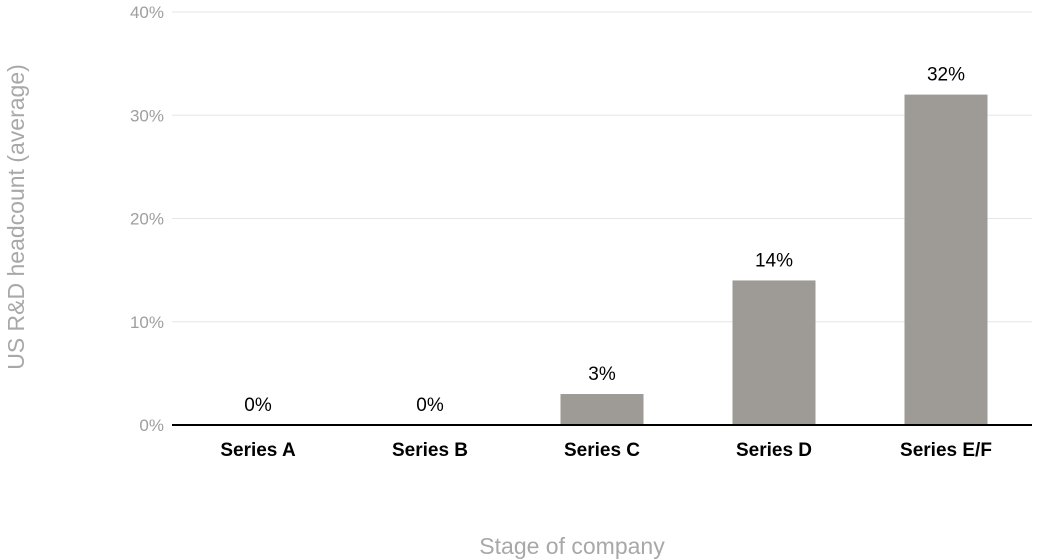  Describe the element at coordinates (572, 546) in the screenshot. I see `x-axis-title: Stage of company` at that location.